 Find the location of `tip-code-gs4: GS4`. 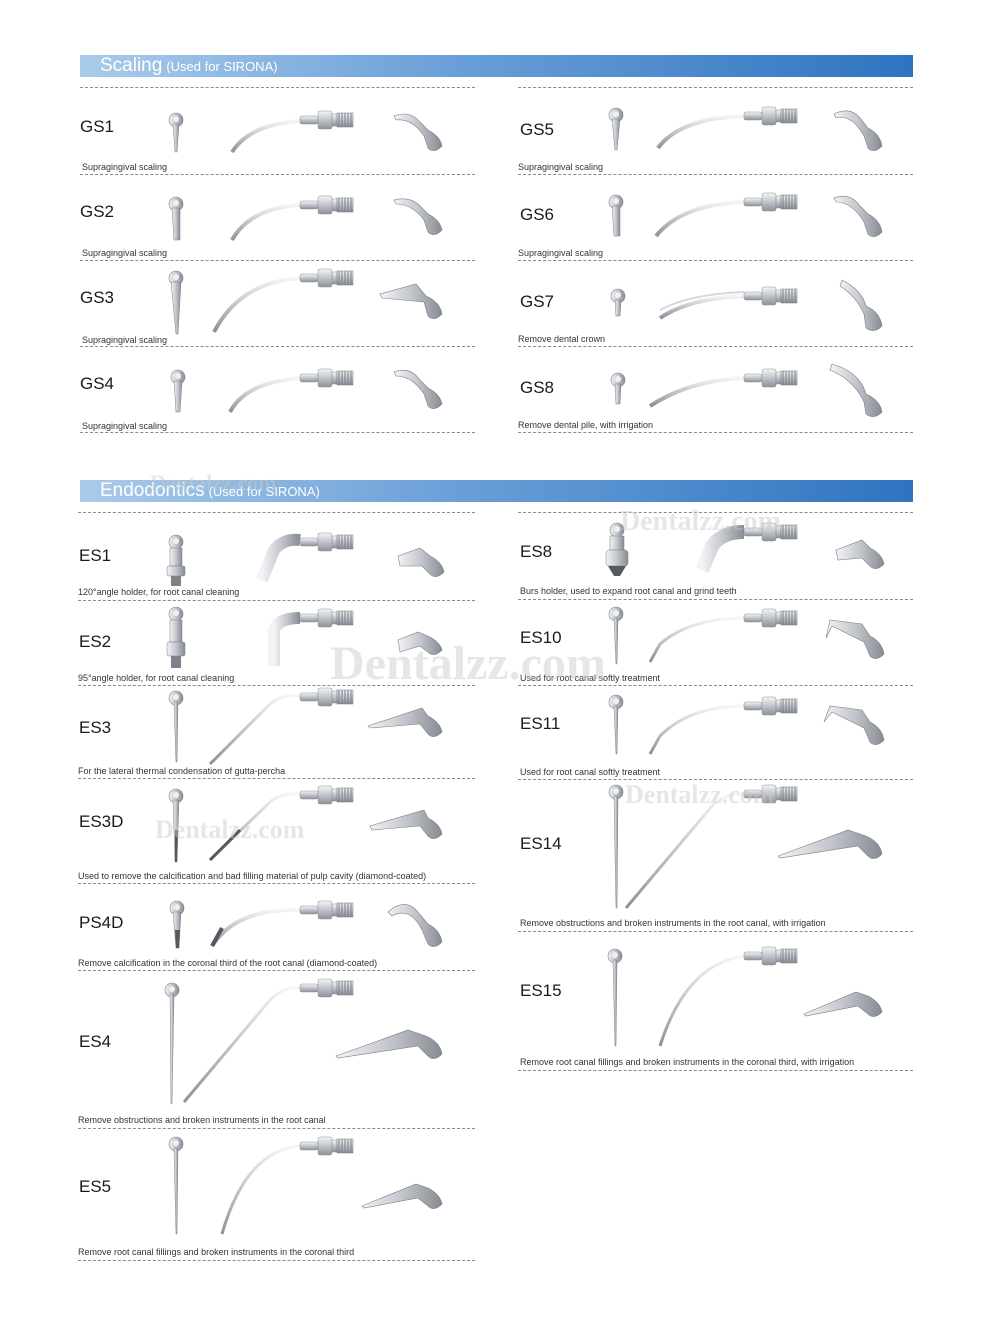

tip-code-gs4: GS4 is located at coordinates (97, 383).